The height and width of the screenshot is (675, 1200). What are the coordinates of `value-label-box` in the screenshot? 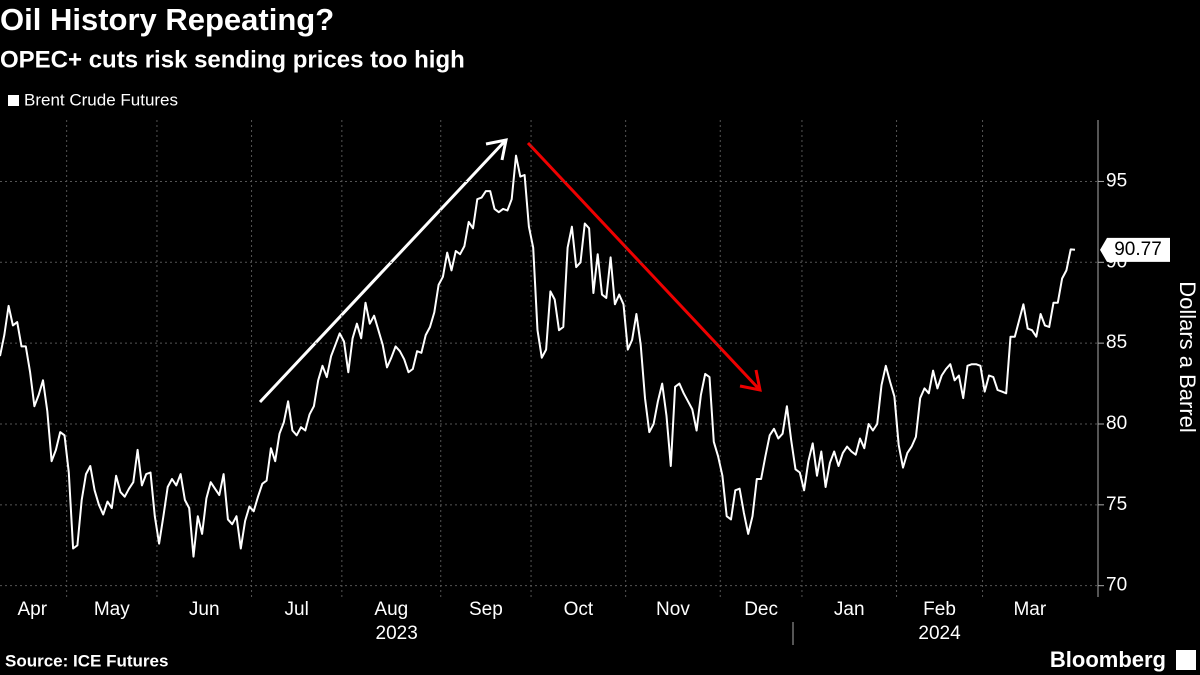 It's located at (1135, 249).